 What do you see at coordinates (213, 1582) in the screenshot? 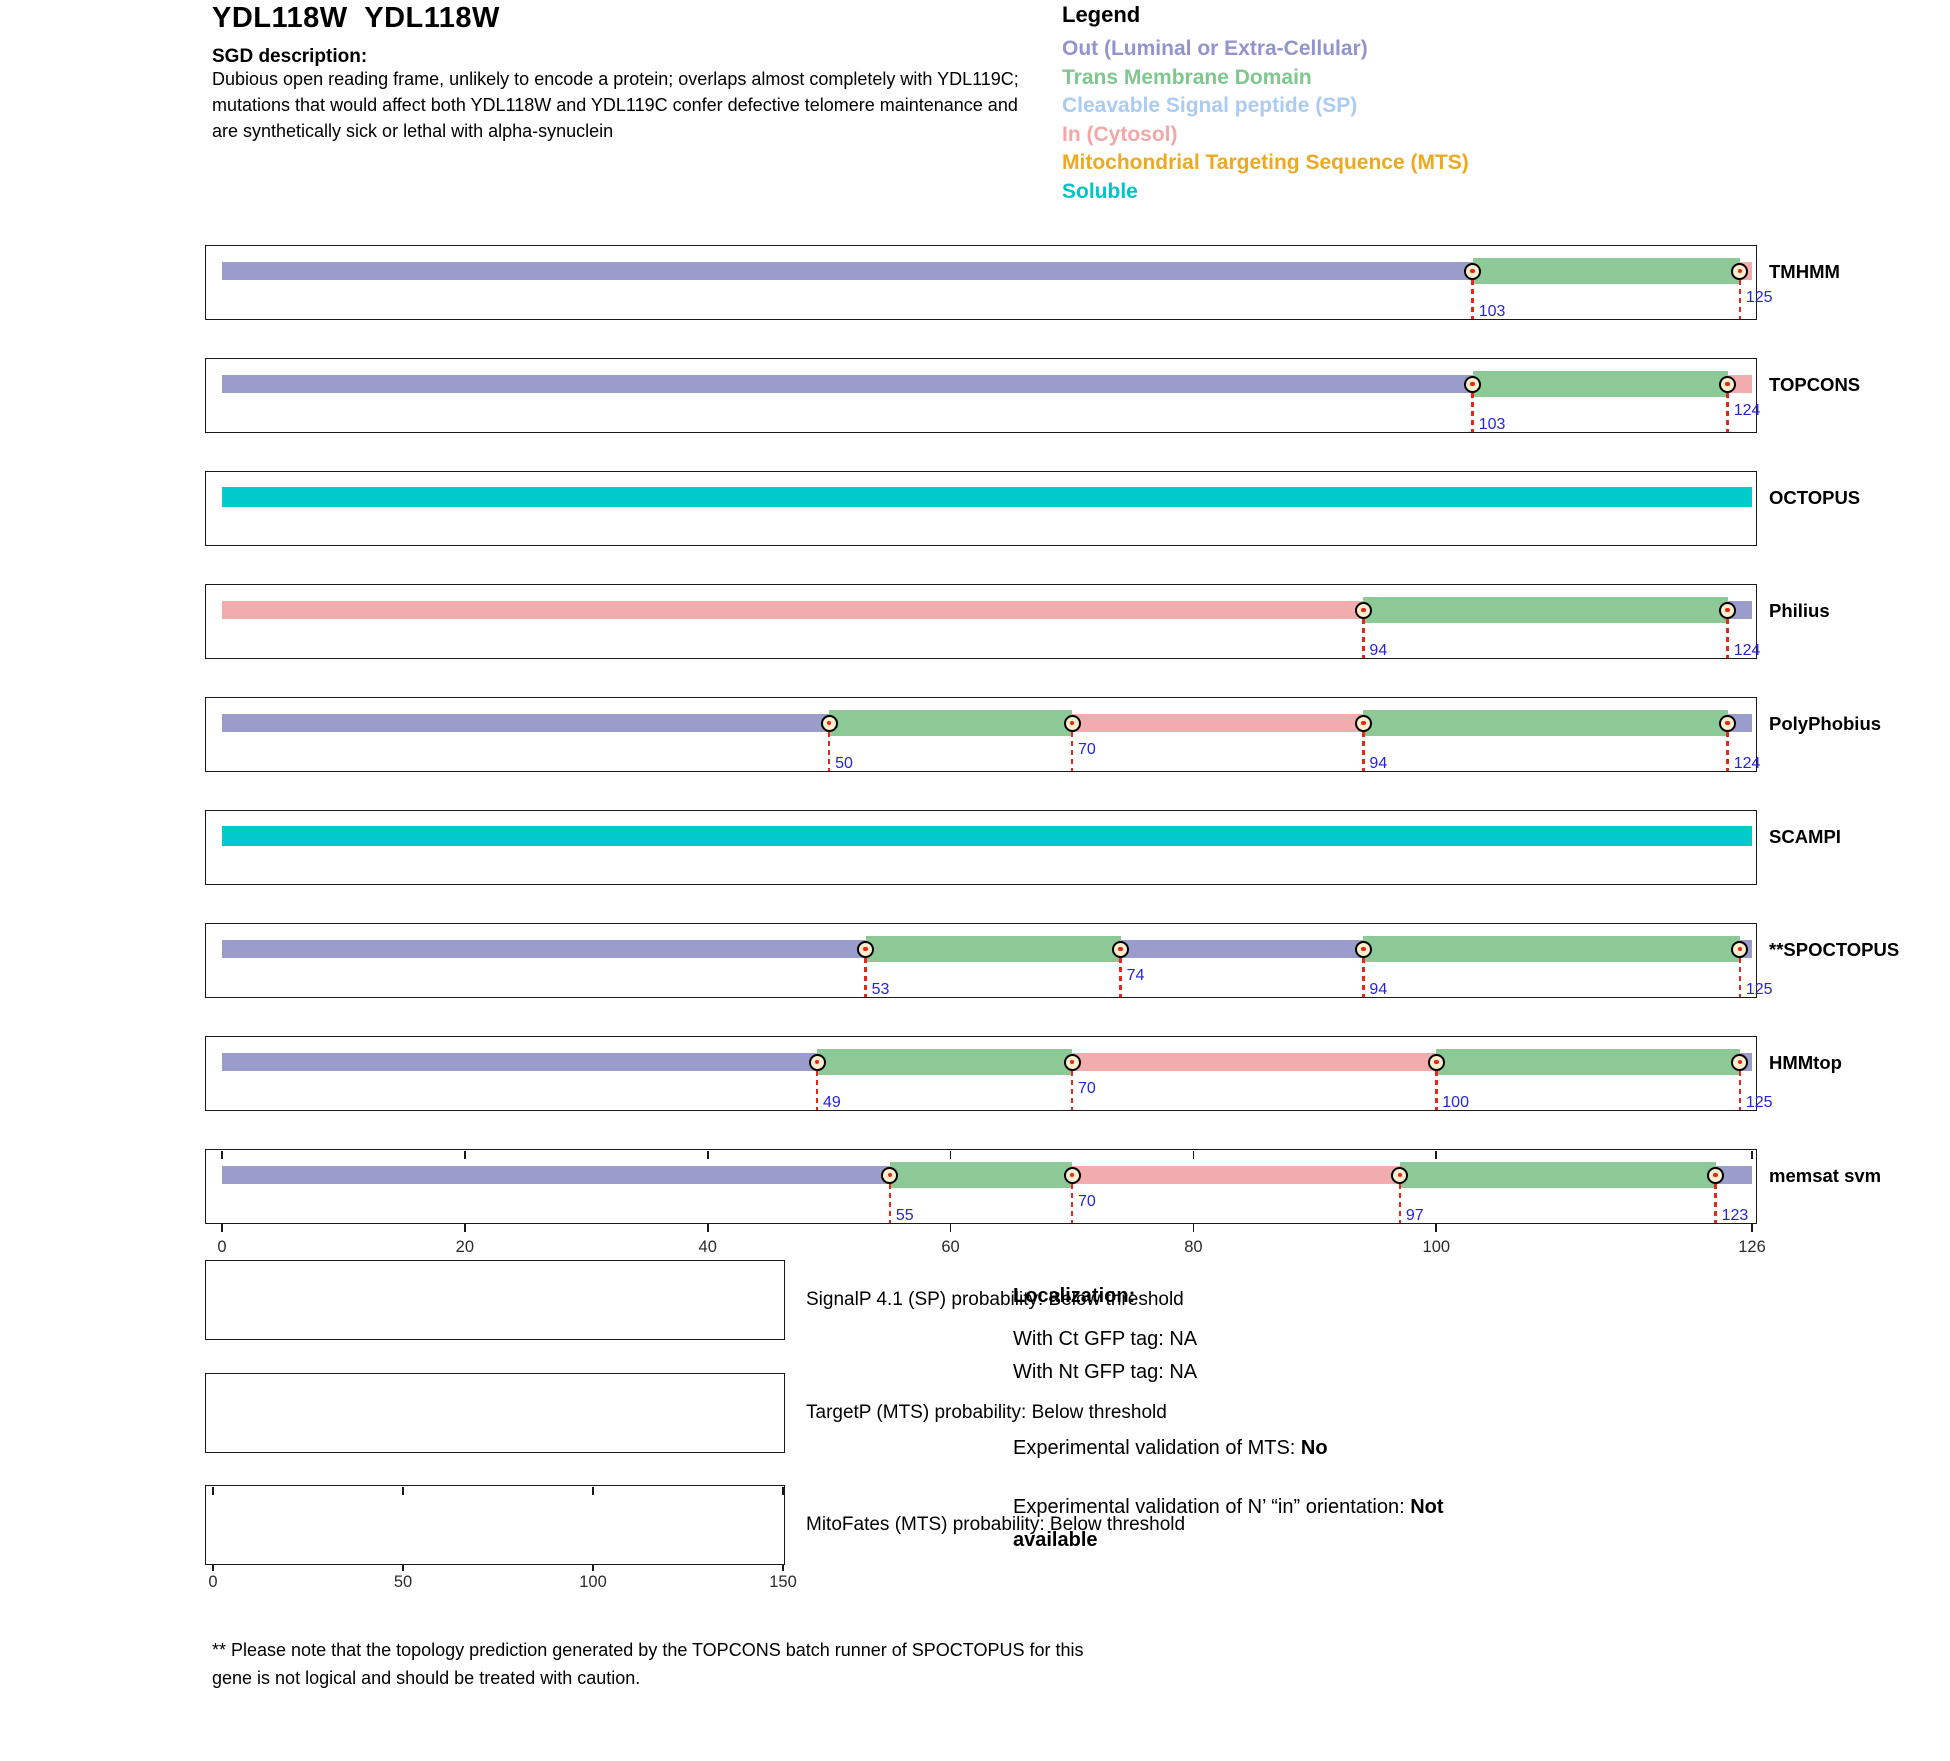
I see `prob-axis-label: 0` at bounding box center [213, 1582].